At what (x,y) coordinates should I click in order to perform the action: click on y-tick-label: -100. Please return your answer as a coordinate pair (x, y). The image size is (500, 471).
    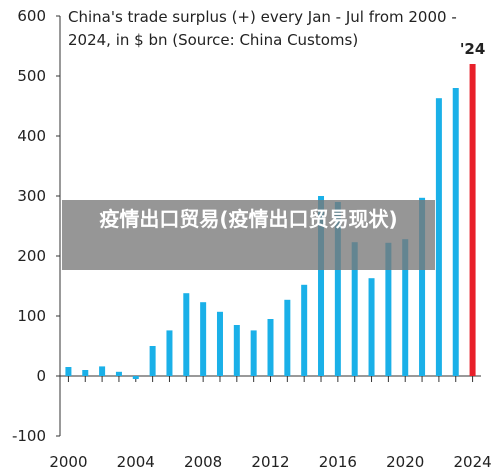
    Looking at the image, I should click on (29, 436).